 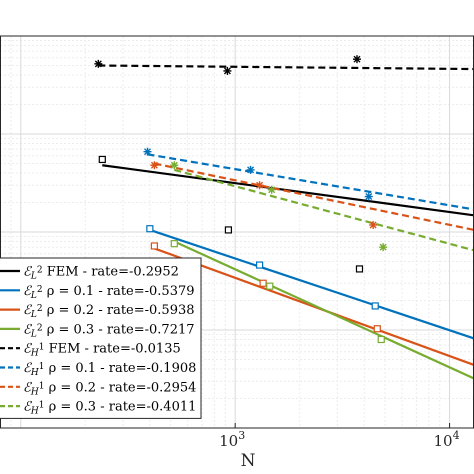 I want to click on legend-entry: ℰL2 ρ = 0.3 - rate=-0.7217, so click(x=109, y=330).